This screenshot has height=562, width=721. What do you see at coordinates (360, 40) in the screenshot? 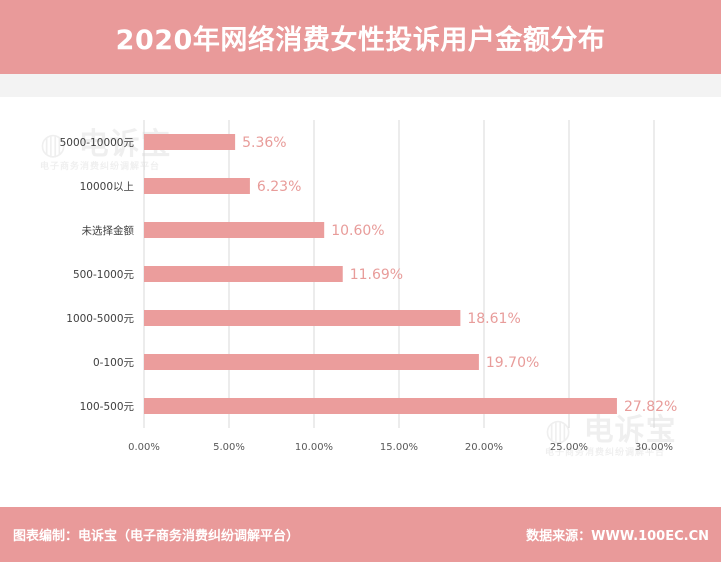
I see `chart-title: 2020年网络消费女性投诉用户金额分布` at bounding box center [360, 40].